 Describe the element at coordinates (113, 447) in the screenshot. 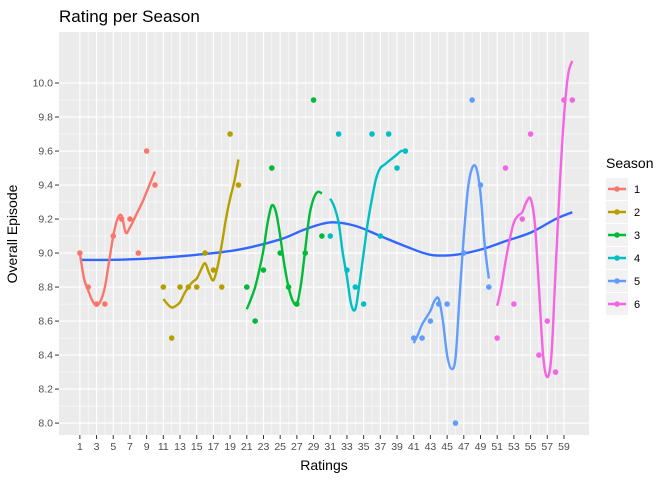

I see `x-tick-label: 5` at that location.